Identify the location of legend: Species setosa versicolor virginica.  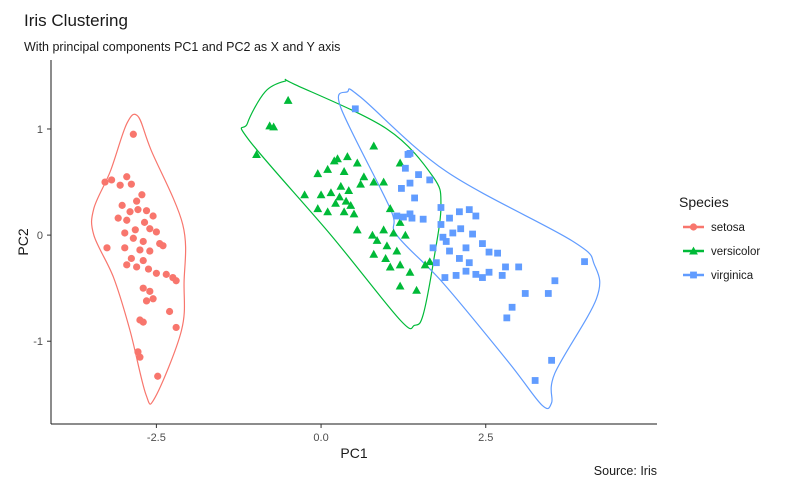
(719, 238).